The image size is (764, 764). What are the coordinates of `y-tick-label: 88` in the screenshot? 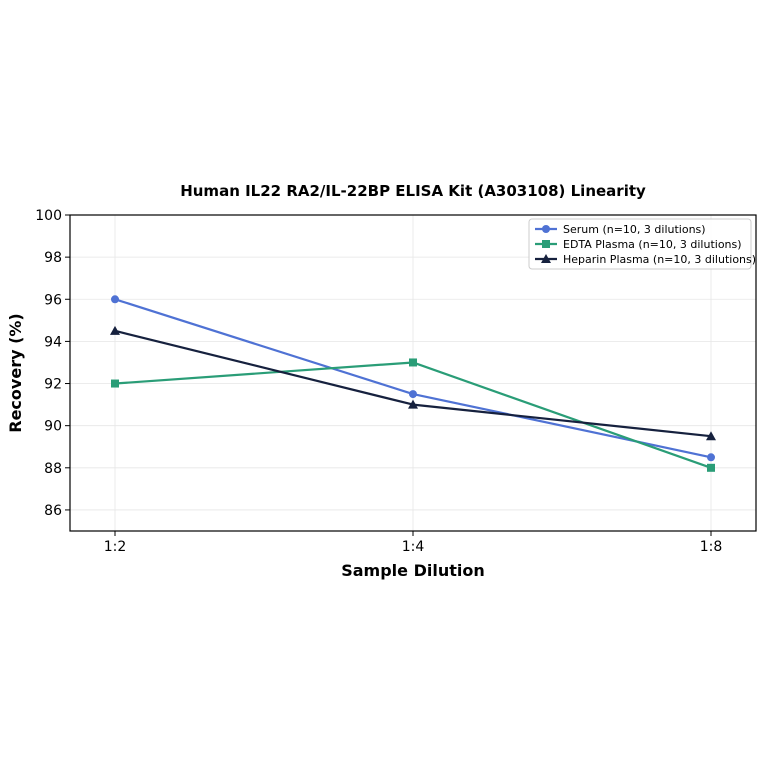 It's located at (53, 469).